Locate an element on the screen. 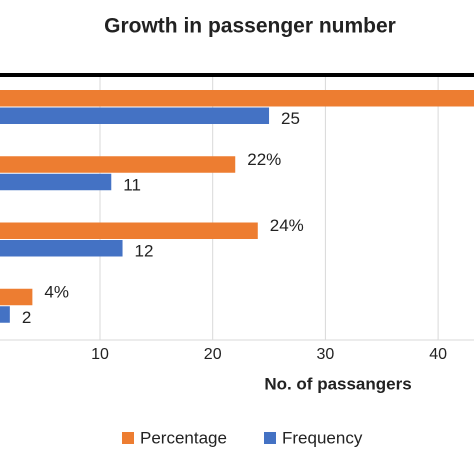  data-label: 11 is located at coordinates (132, 184).